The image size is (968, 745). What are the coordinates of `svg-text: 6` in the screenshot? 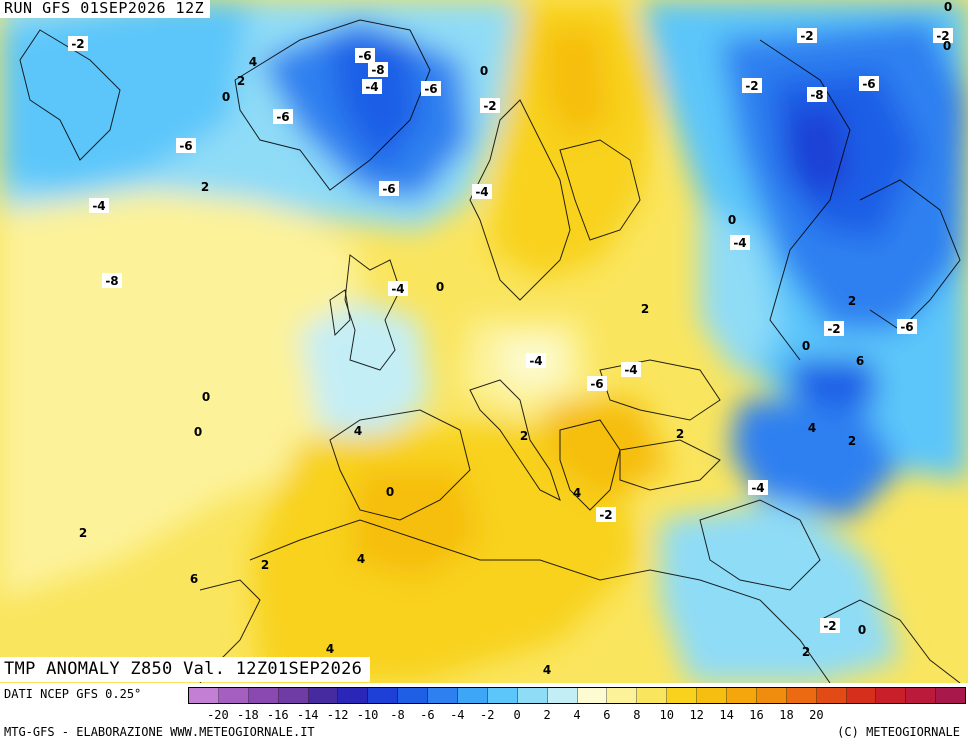 It's located at (860, 361).